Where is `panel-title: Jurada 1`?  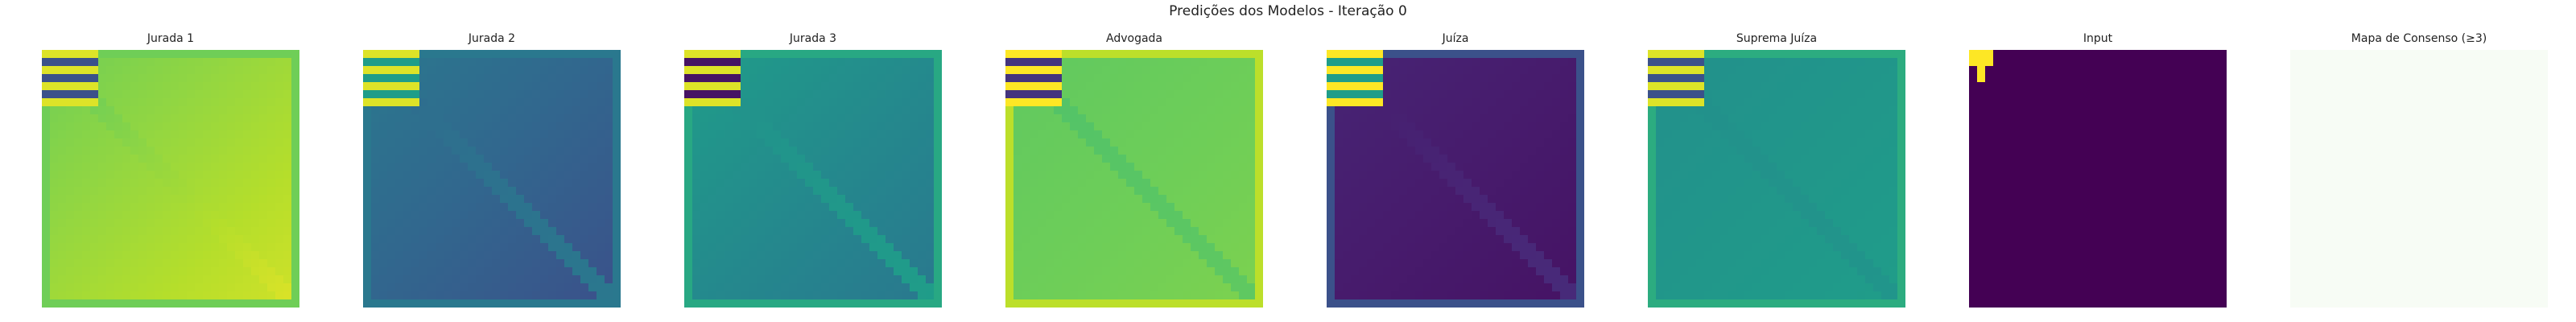 panel-title: Jurada 1 is located at coordinates (171, 38).